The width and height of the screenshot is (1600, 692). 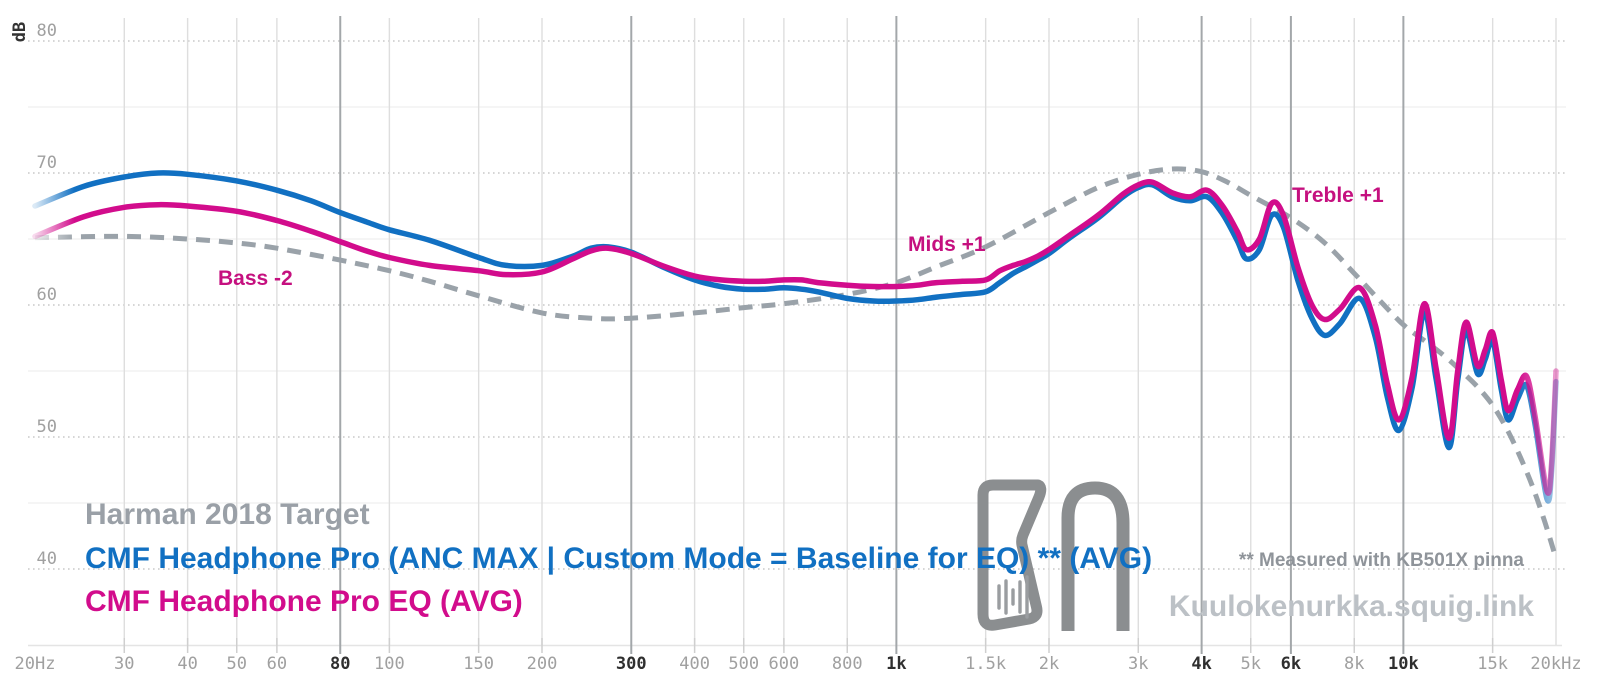 What do you see at coordinates (1013, 597) in the screenshot?
I see `waveform-icon` at bounding box center [1013, 597].